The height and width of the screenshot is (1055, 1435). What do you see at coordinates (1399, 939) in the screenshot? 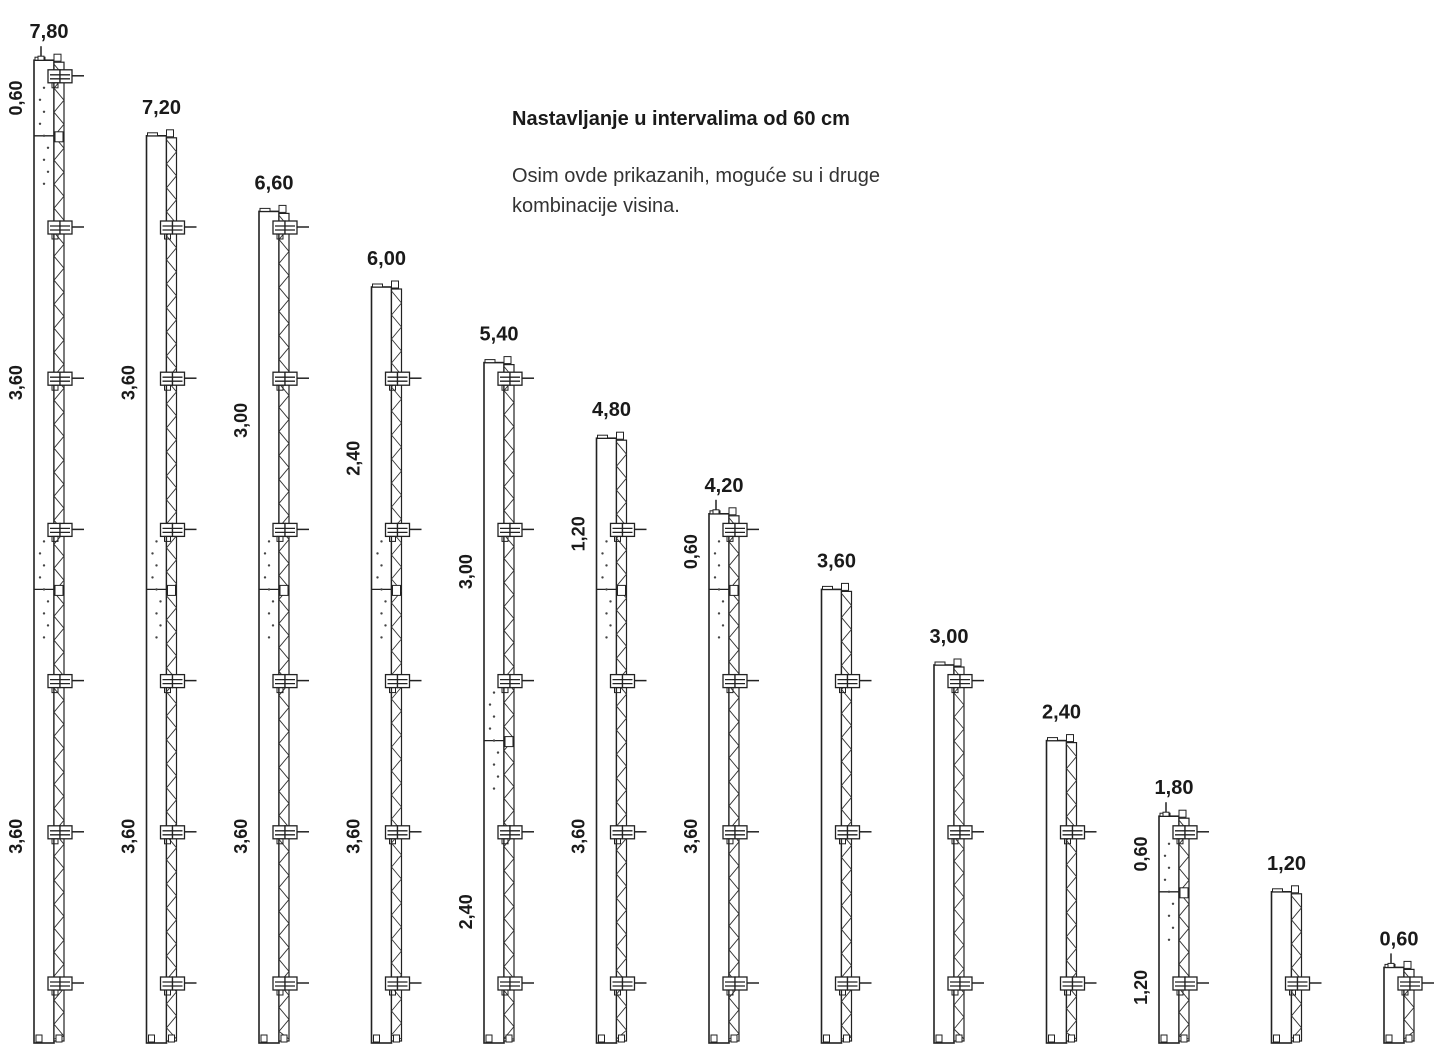
I see `total-height-label: 0,60` at bounding box center [1399, 939].